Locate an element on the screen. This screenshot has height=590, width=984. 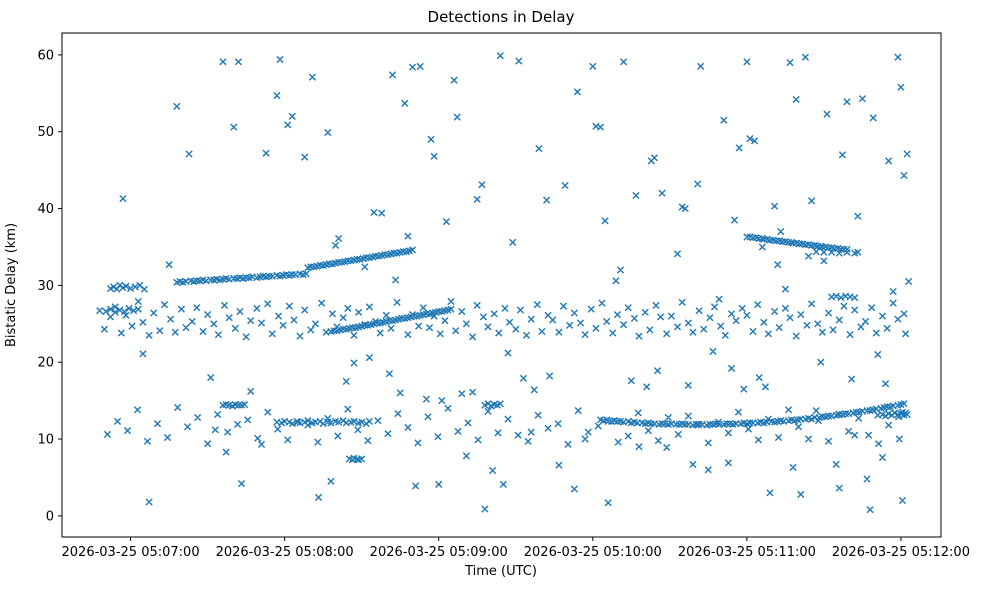
x-tick-label: 2026-03-25 05:08:00 is located at coordinates (285, 552).